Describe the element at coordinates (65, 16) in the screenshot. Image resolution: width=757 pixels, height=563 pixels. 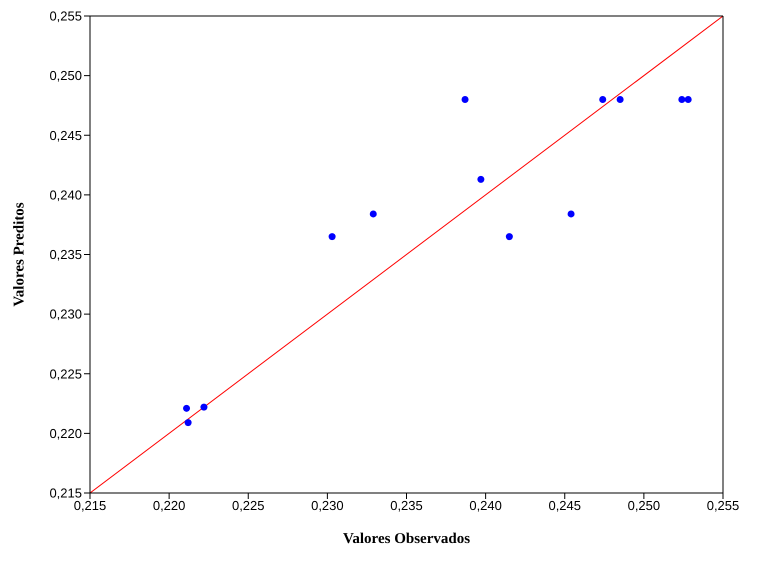
I see `y-tick-label: 0,255` at that location.